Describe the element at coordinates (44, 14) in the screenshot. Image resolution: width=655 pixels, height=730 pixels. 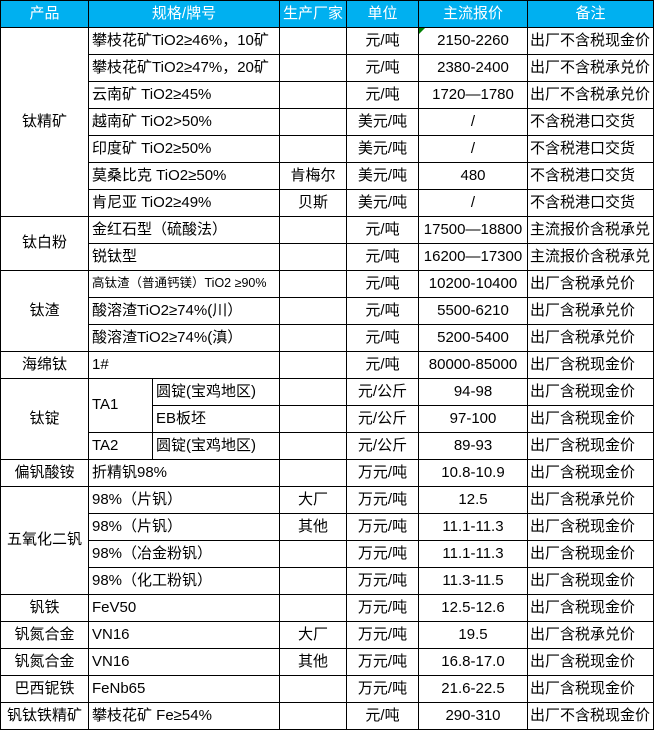
I see `col-header-product: 产品` at that location.